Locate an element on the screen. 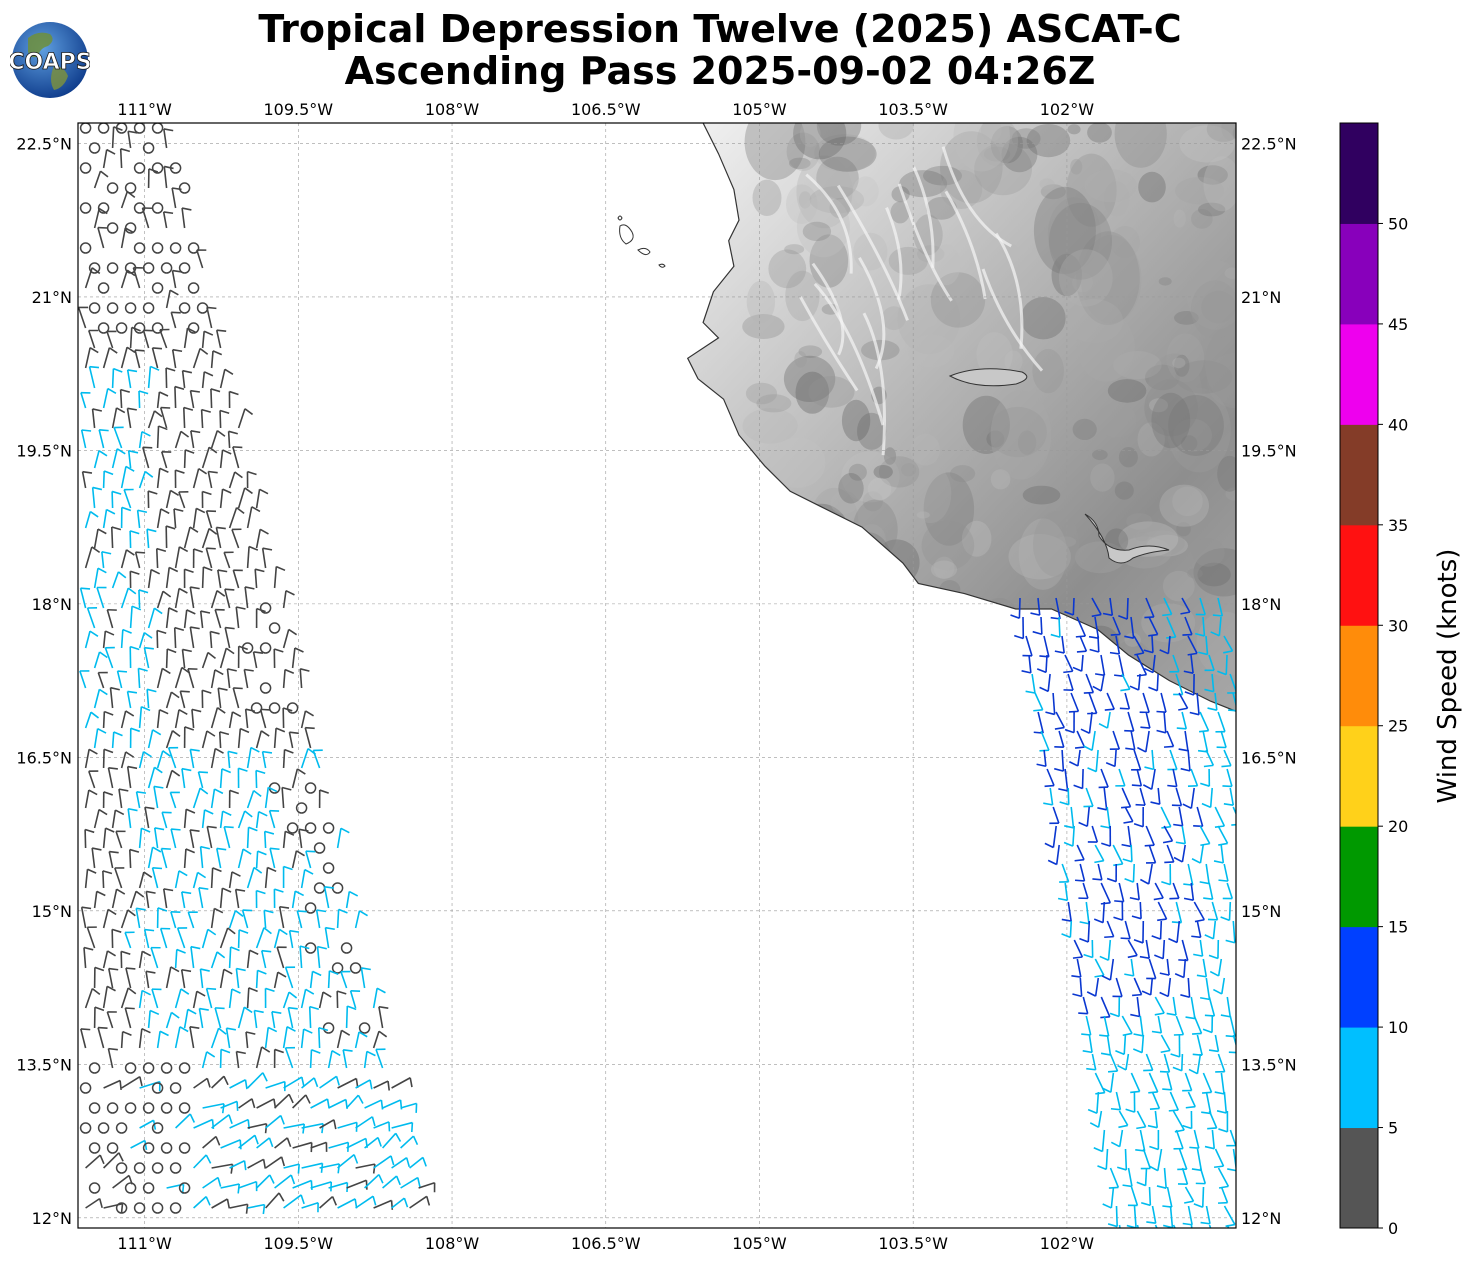 This screenshot has height=1264, width=1476. coaps-logo-text: COAPS is located at coordinates (50, 62).